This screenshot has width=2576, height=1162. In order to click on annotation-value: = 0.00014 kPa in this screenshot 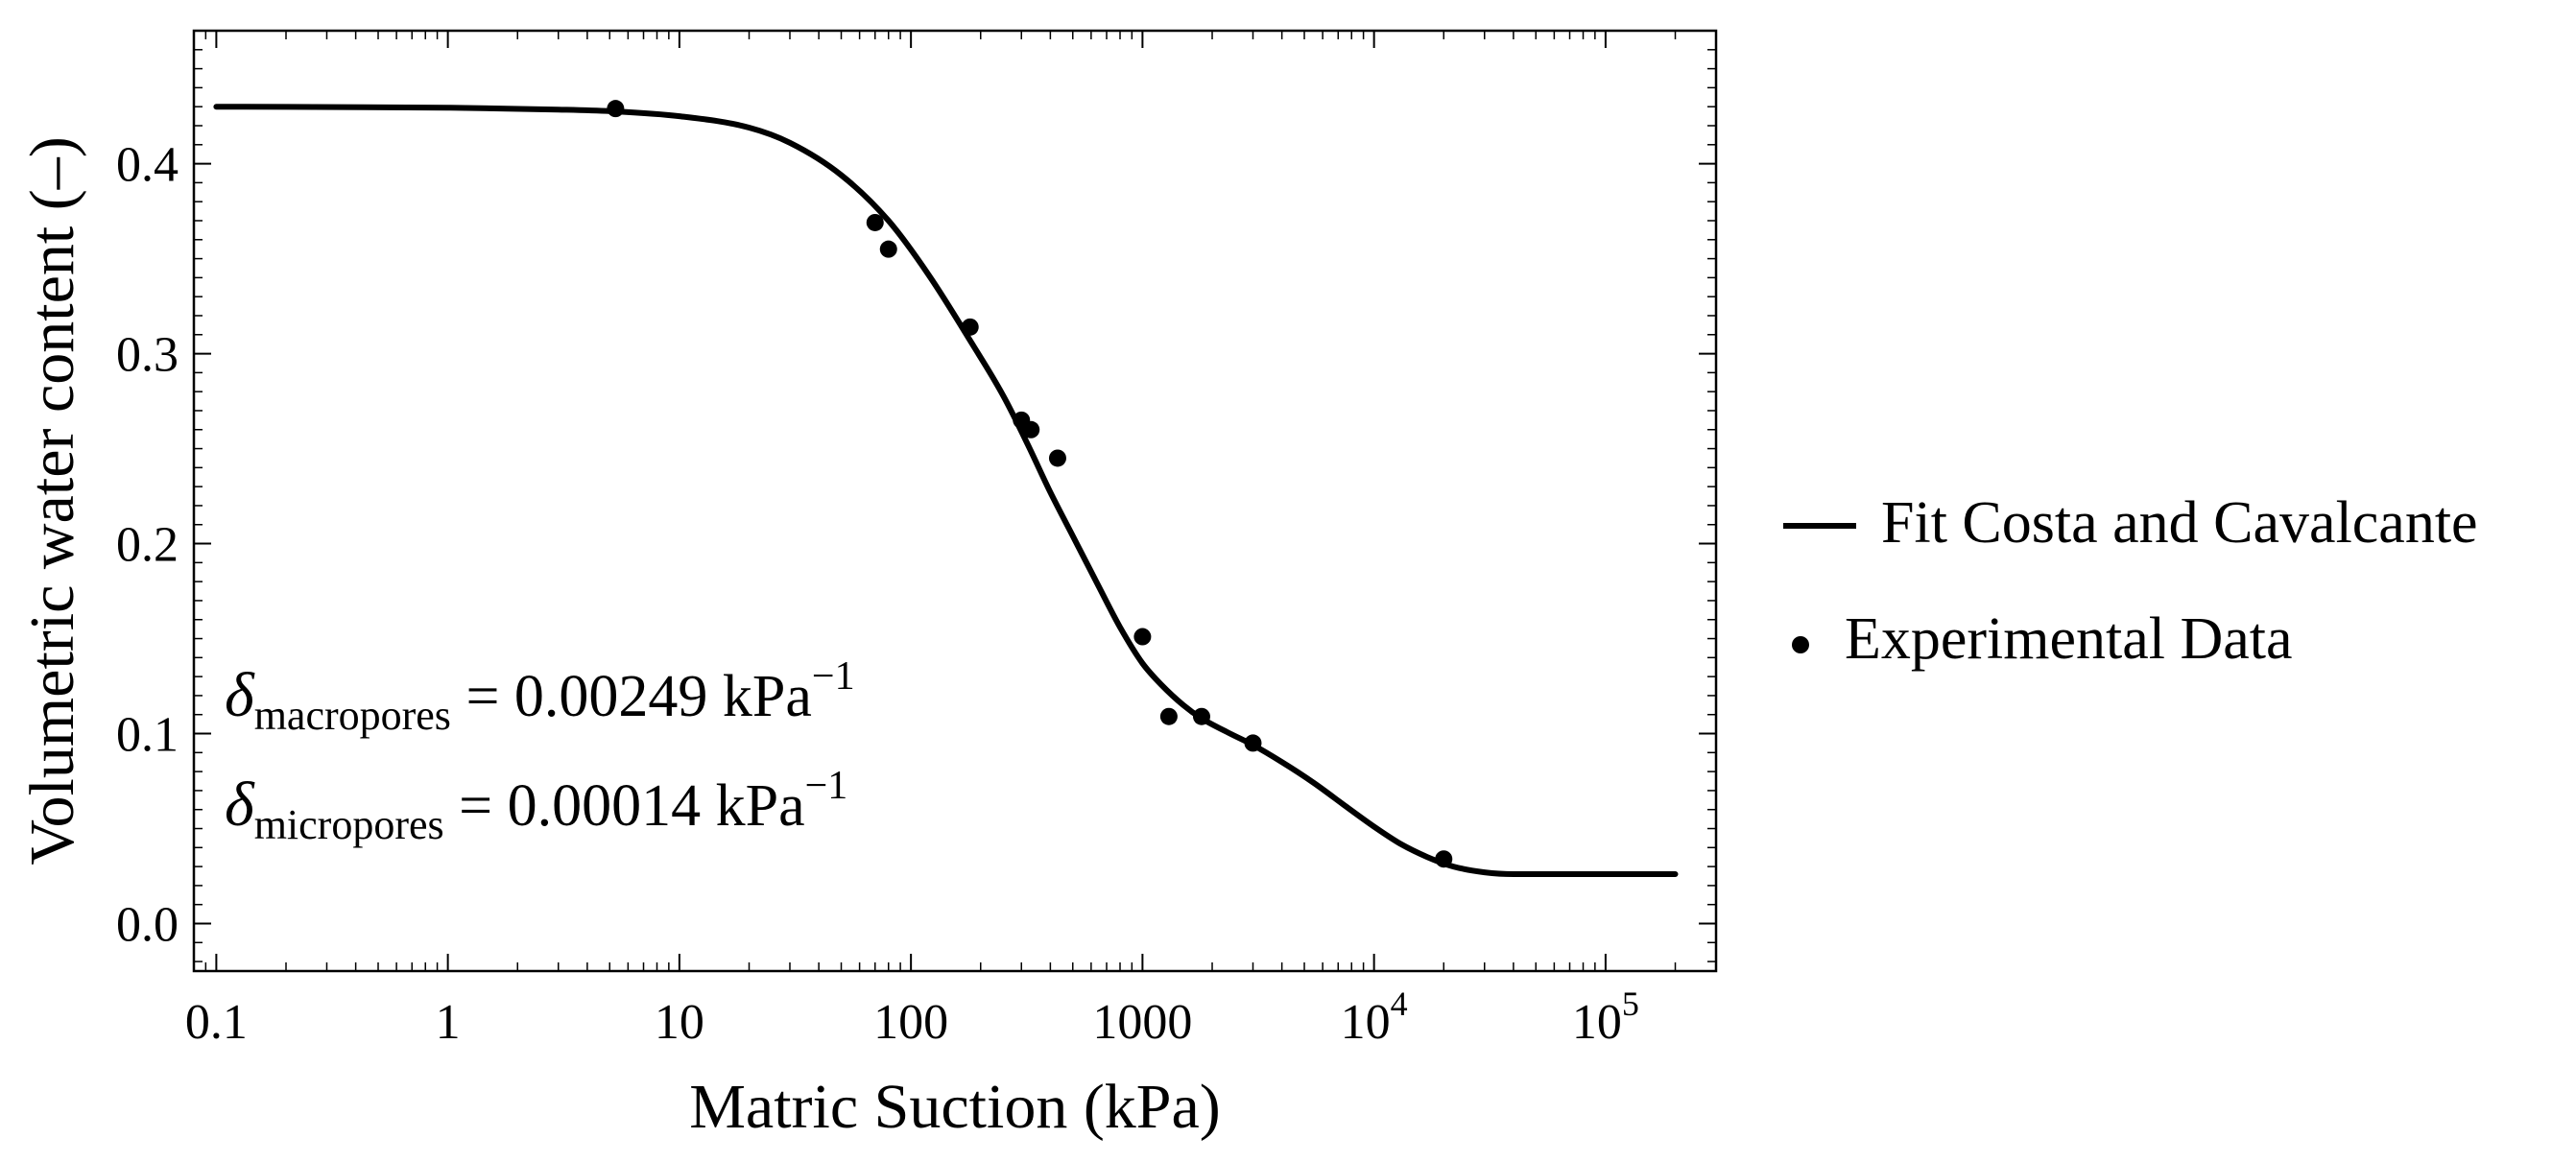, I will do `click(624, 806)`.